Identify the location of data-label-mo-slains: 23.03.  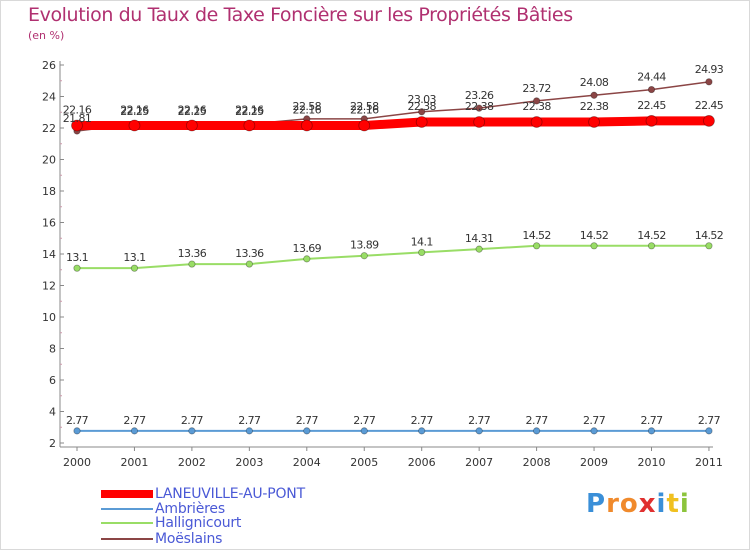
(421, 99).